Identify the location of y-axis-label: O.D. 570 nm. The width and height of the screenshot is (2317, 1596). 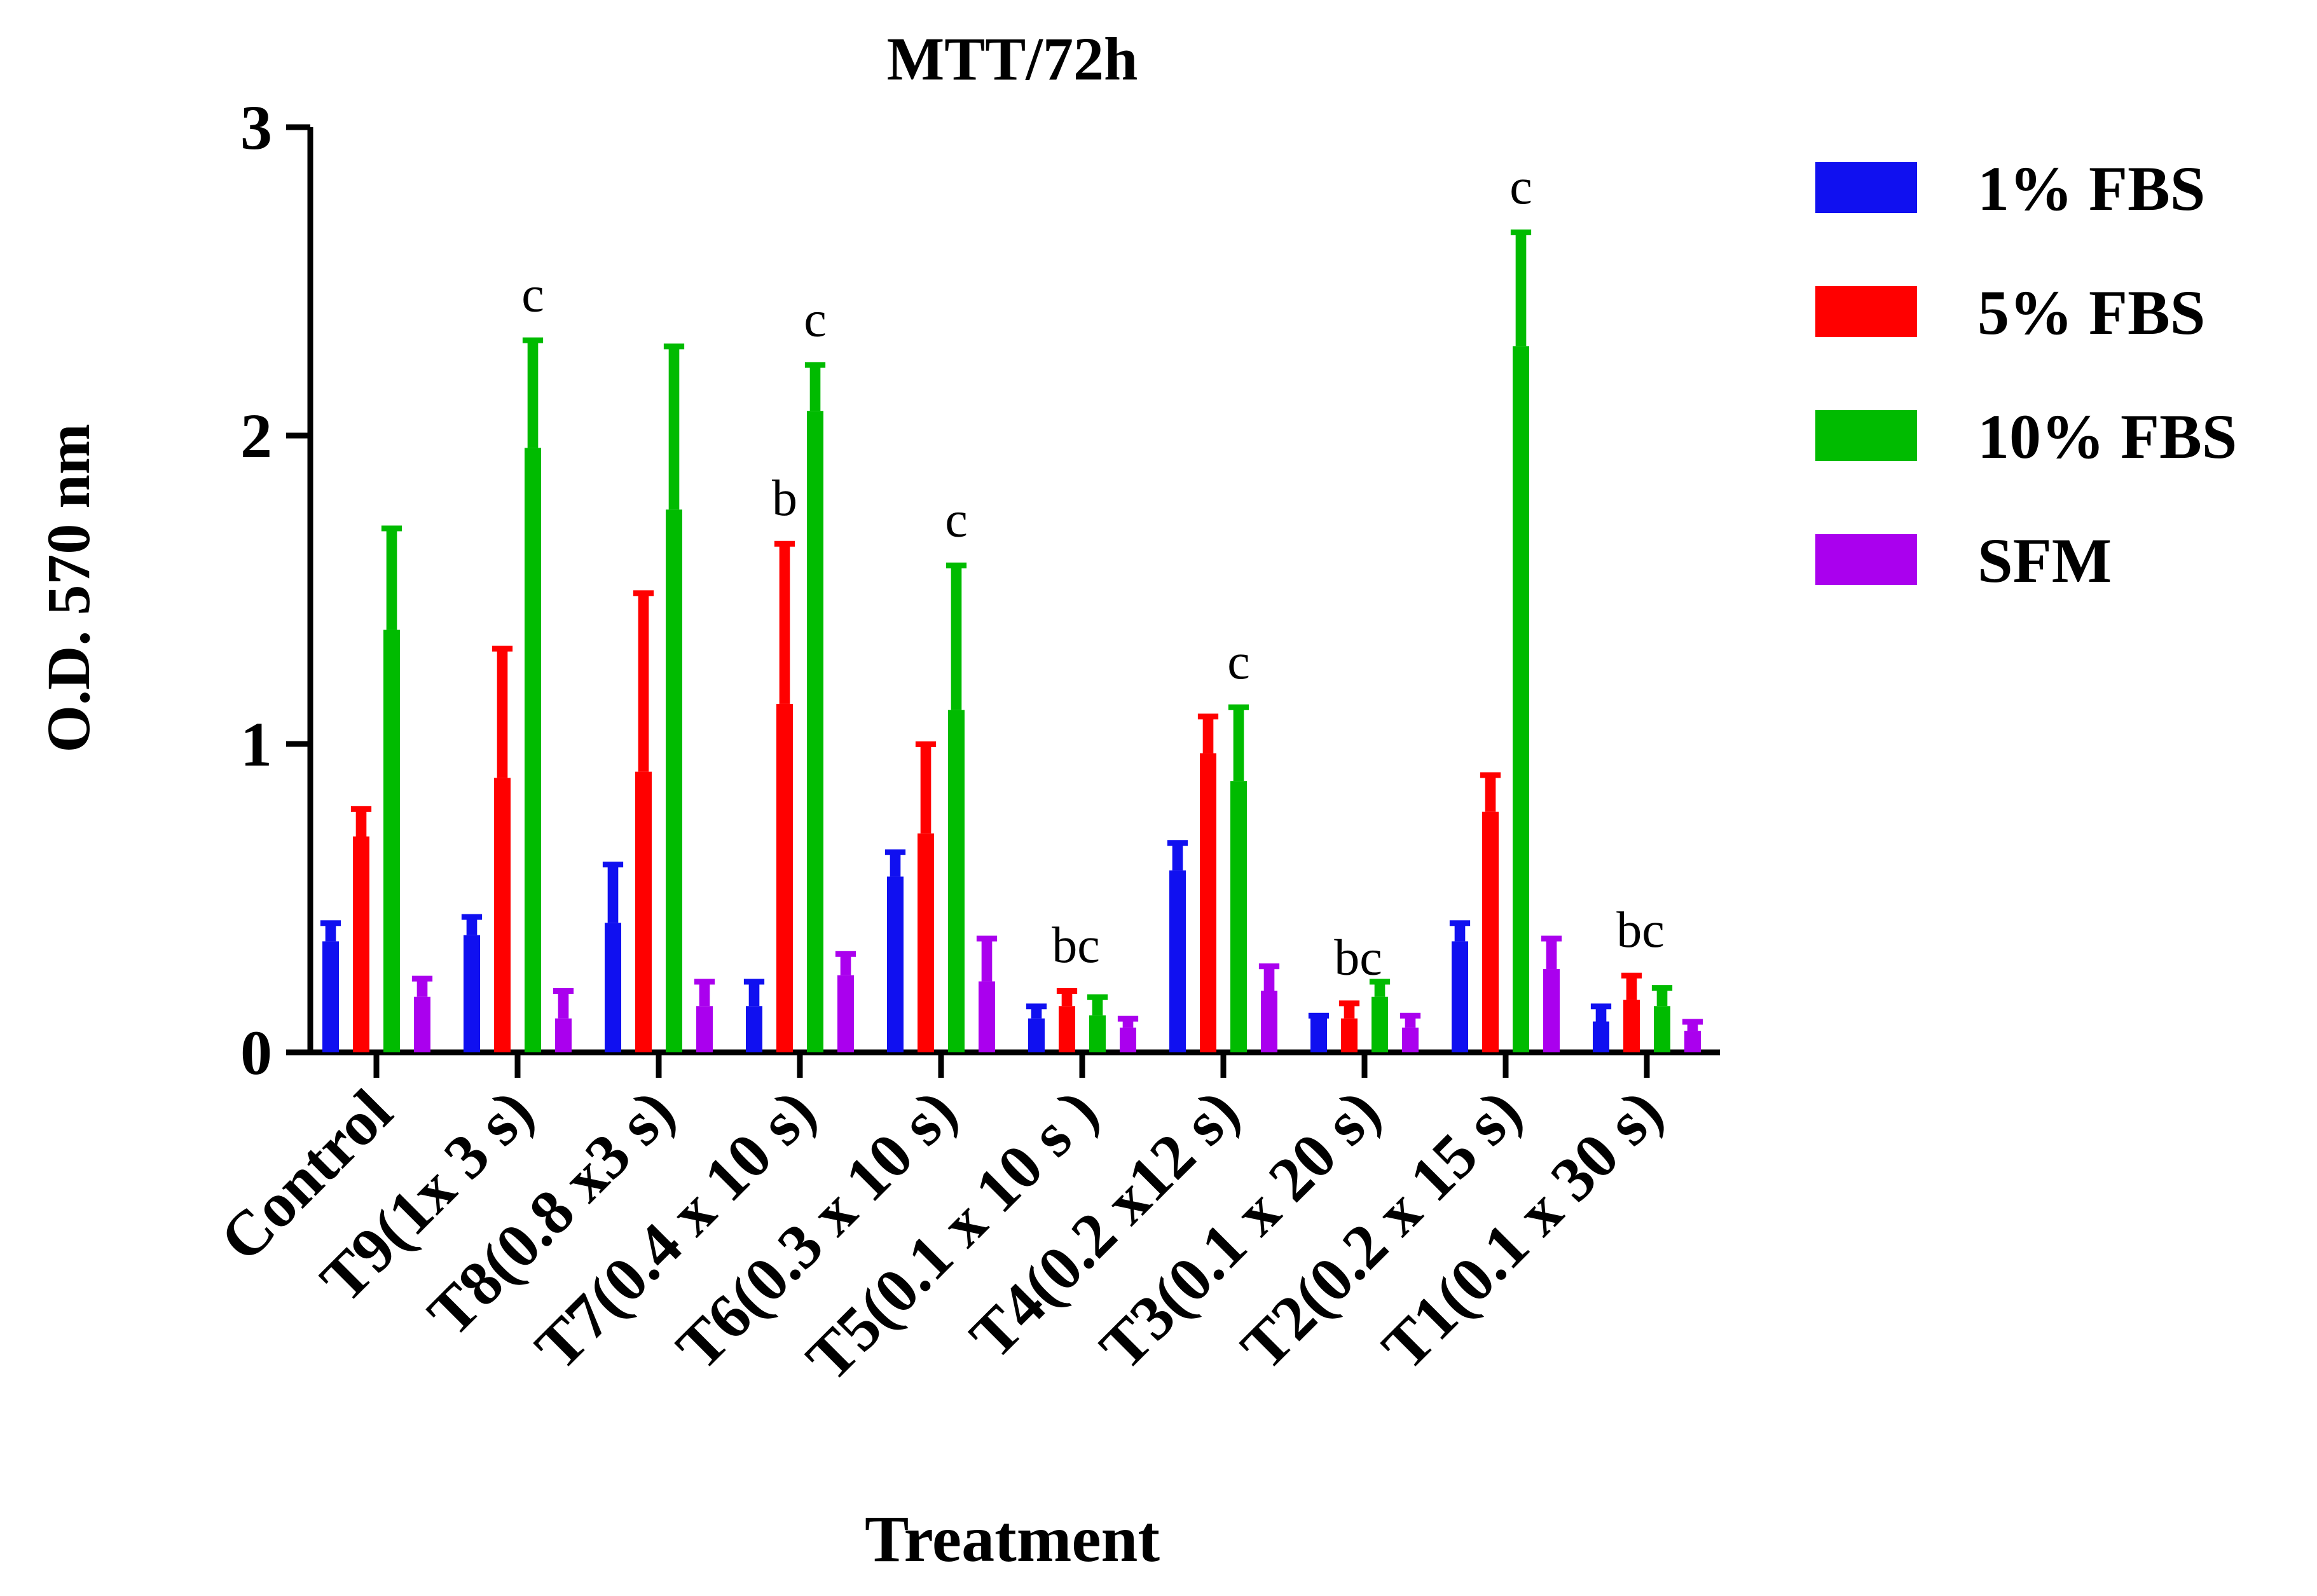
(68, 587).